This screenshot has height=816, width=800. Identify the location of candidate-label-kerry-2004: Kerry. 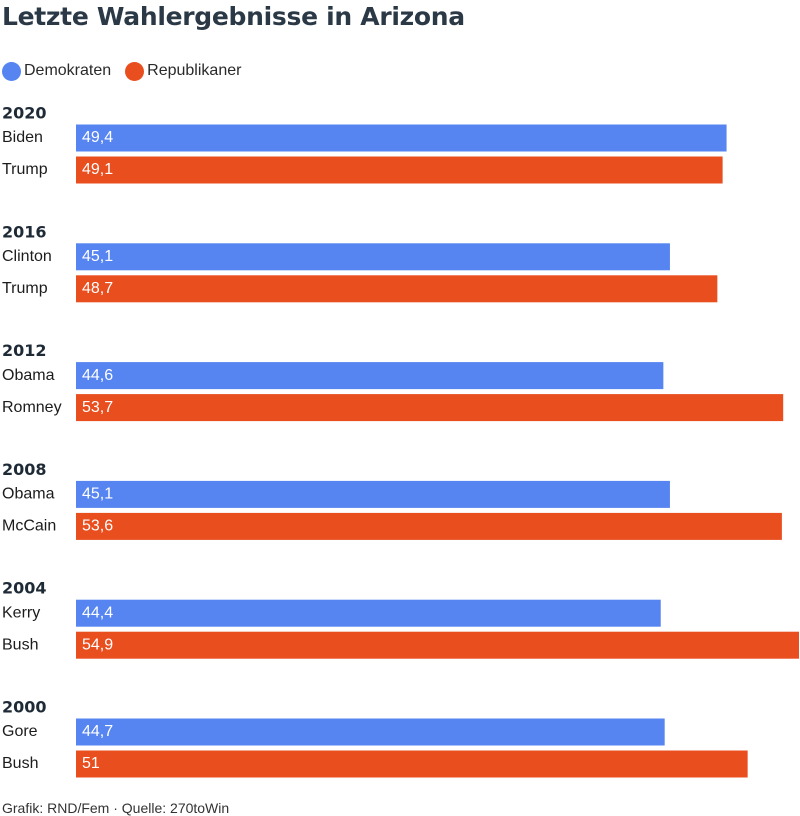
(21, 612).